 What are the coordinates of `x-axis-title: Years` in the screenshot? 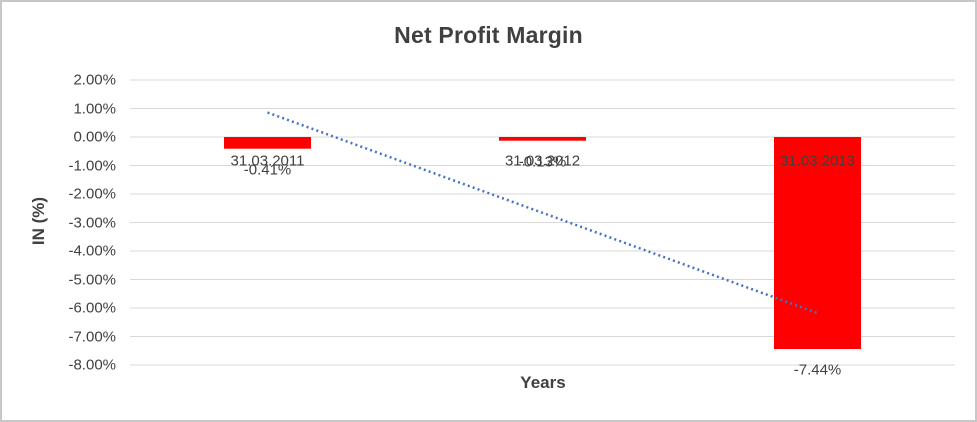 It's located at (543, 382).